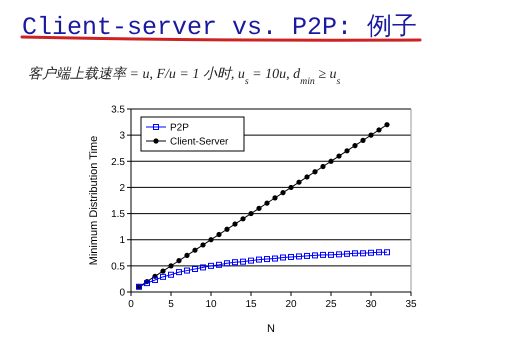  What do you see at coordinates (271, 329) in the screenshot?
I see `x-axis-title: N` at bounding box center [271, 329].